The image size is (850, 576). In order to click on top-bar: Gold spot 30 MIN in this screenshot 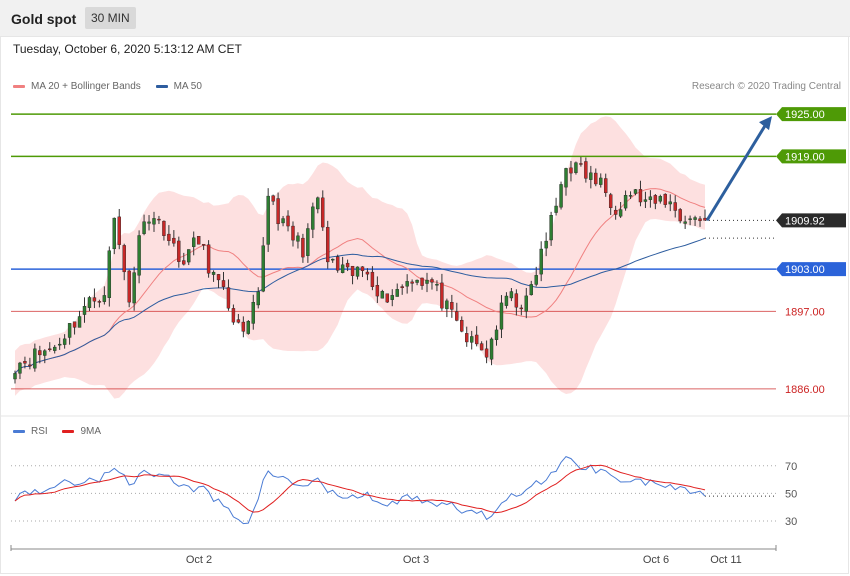, I will do `click(425, 18)`.